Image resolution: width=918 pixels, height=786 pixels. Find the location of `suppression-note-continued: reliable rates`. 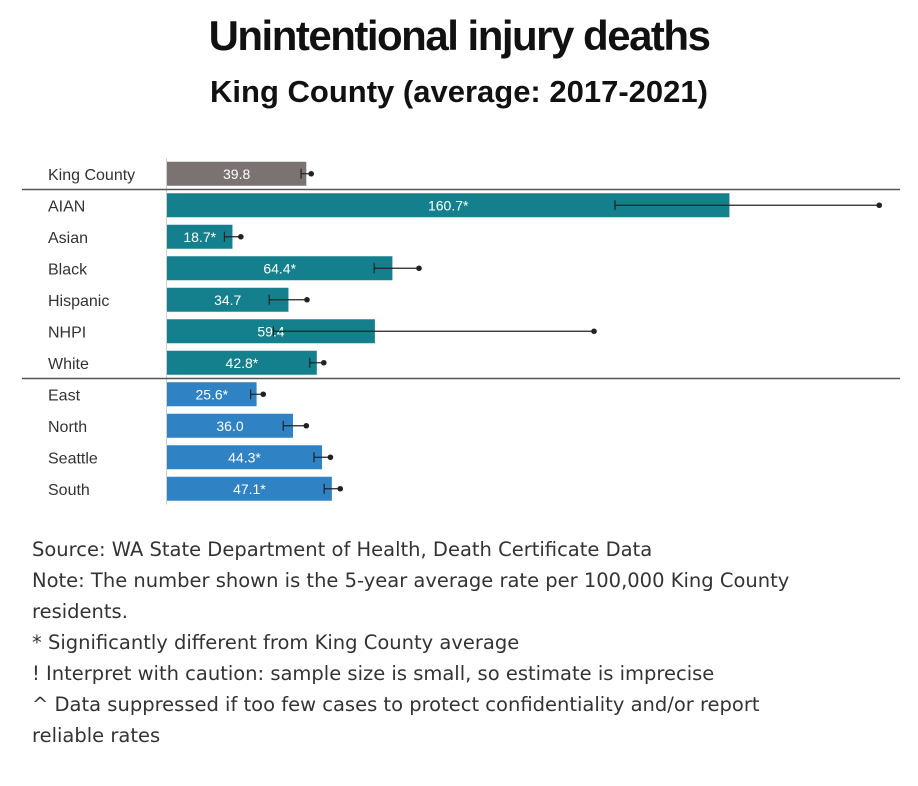

suppression-note-continued: reliable rates is located at coordinates (96, 735).